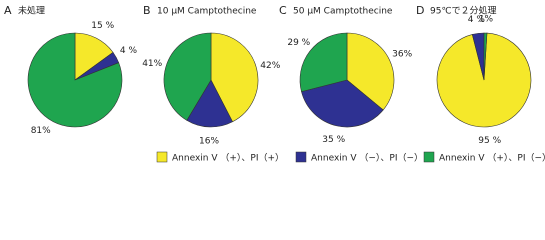 The height and width of the screenshot is (240, 545). What do you see at coordinates (31, 11) in the screenshot?
I see `panel-title: 未処理` at bounding box center [31, 11].